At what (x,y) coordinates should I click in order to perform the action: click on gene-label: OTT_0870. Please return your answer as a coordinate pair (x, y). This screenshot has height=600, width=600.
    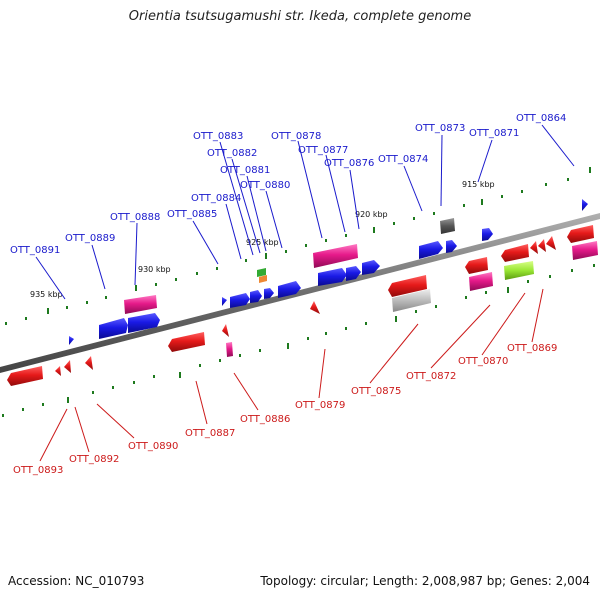
    Looking at the image, I should click on (483, 361).